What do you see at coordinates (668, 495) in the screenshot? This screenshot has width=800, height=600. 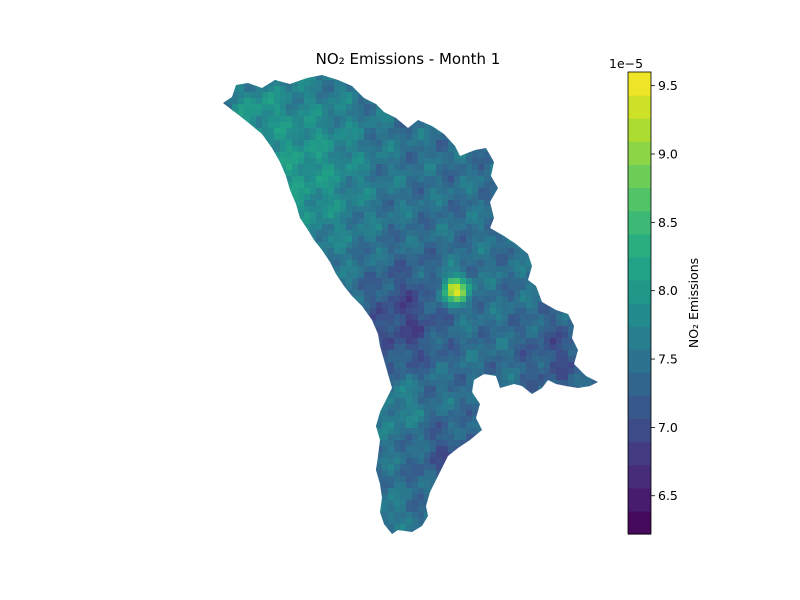 I see `colorbar-tick-label: 6.5` at bounding box center [668, 495].